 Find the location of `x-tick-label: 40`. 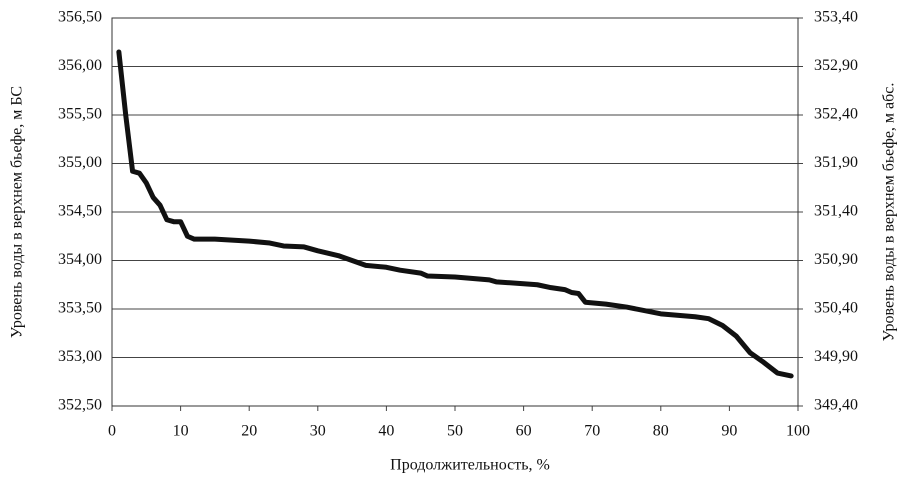

x-tick-label: 40 is located at coordinates (386, 431).